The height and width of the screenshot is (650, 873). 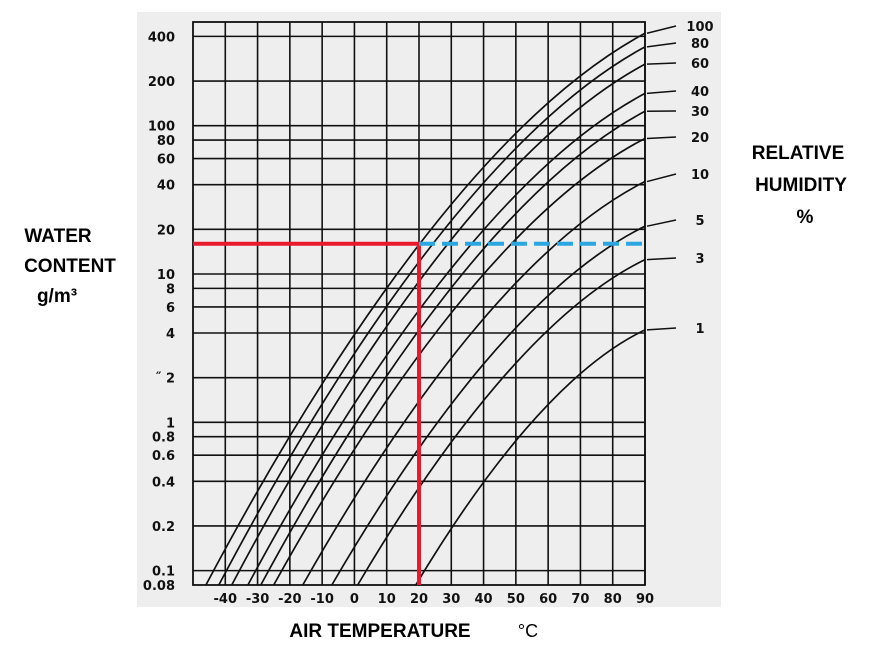 What do you see at coordinates (700, 138) in the screenshot?
I see `humidity-label-20: 20` at bounding box center [700, 138].